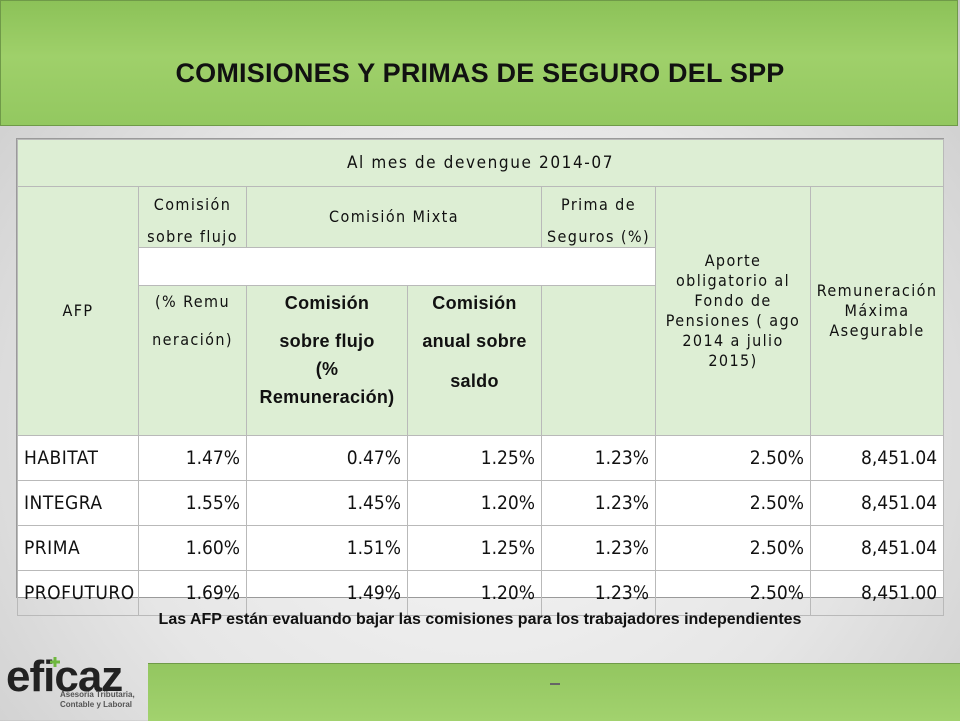  I want to click on afp-header: AFP, so click(78, 311).